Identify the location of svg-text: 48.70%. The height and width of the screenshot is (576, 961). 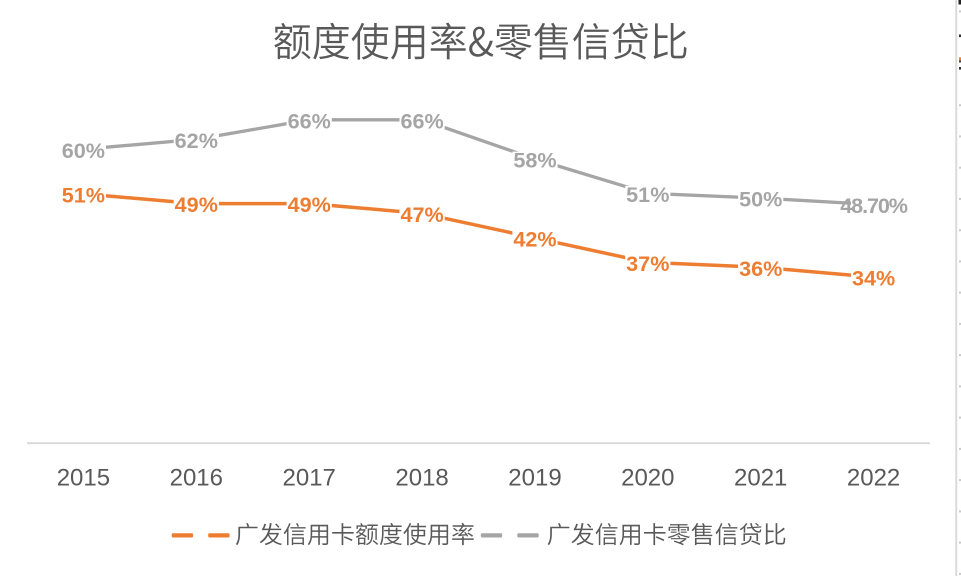
(874, 205).